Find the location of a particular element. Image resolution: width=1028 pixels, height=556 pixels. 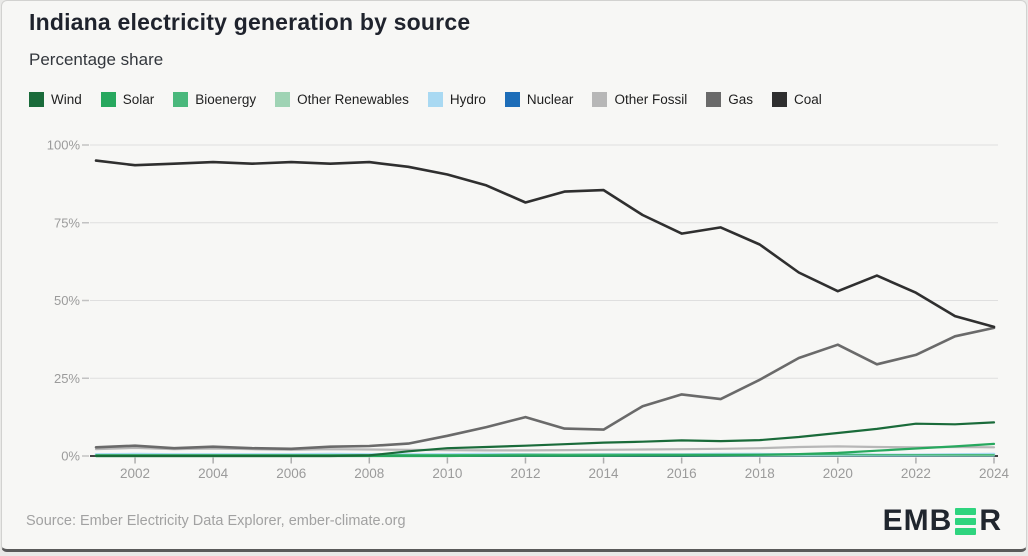

legend-item-gas: Gas is located at coordinates (729, 99).